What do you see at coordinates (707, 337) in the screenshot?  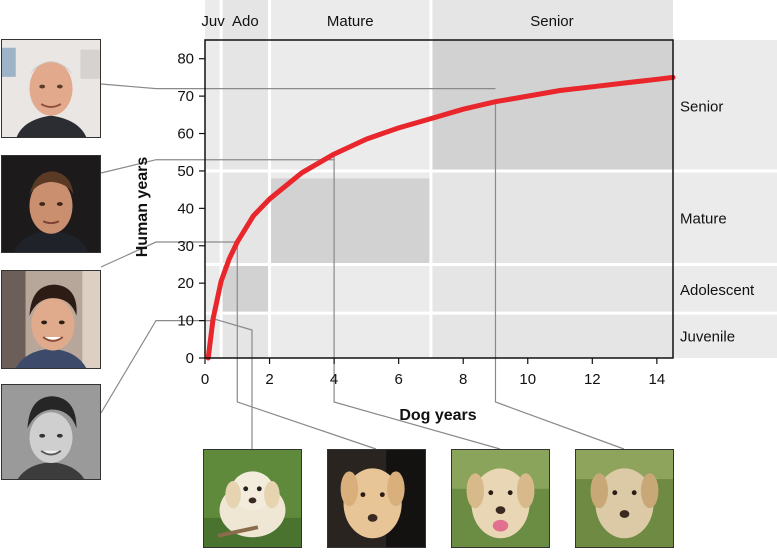 I see `human-stage-label: Juvenile` at bounding box center [707, 337].